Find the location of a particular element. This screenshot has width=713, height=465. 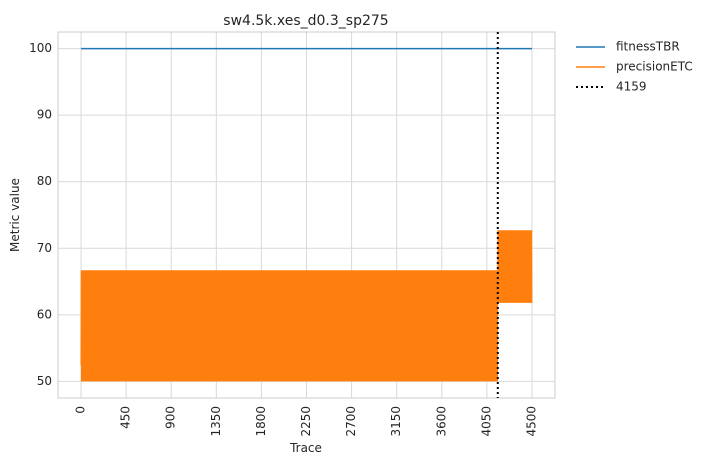

y-axis-label: Metric value is located at coordinates (15, 215).